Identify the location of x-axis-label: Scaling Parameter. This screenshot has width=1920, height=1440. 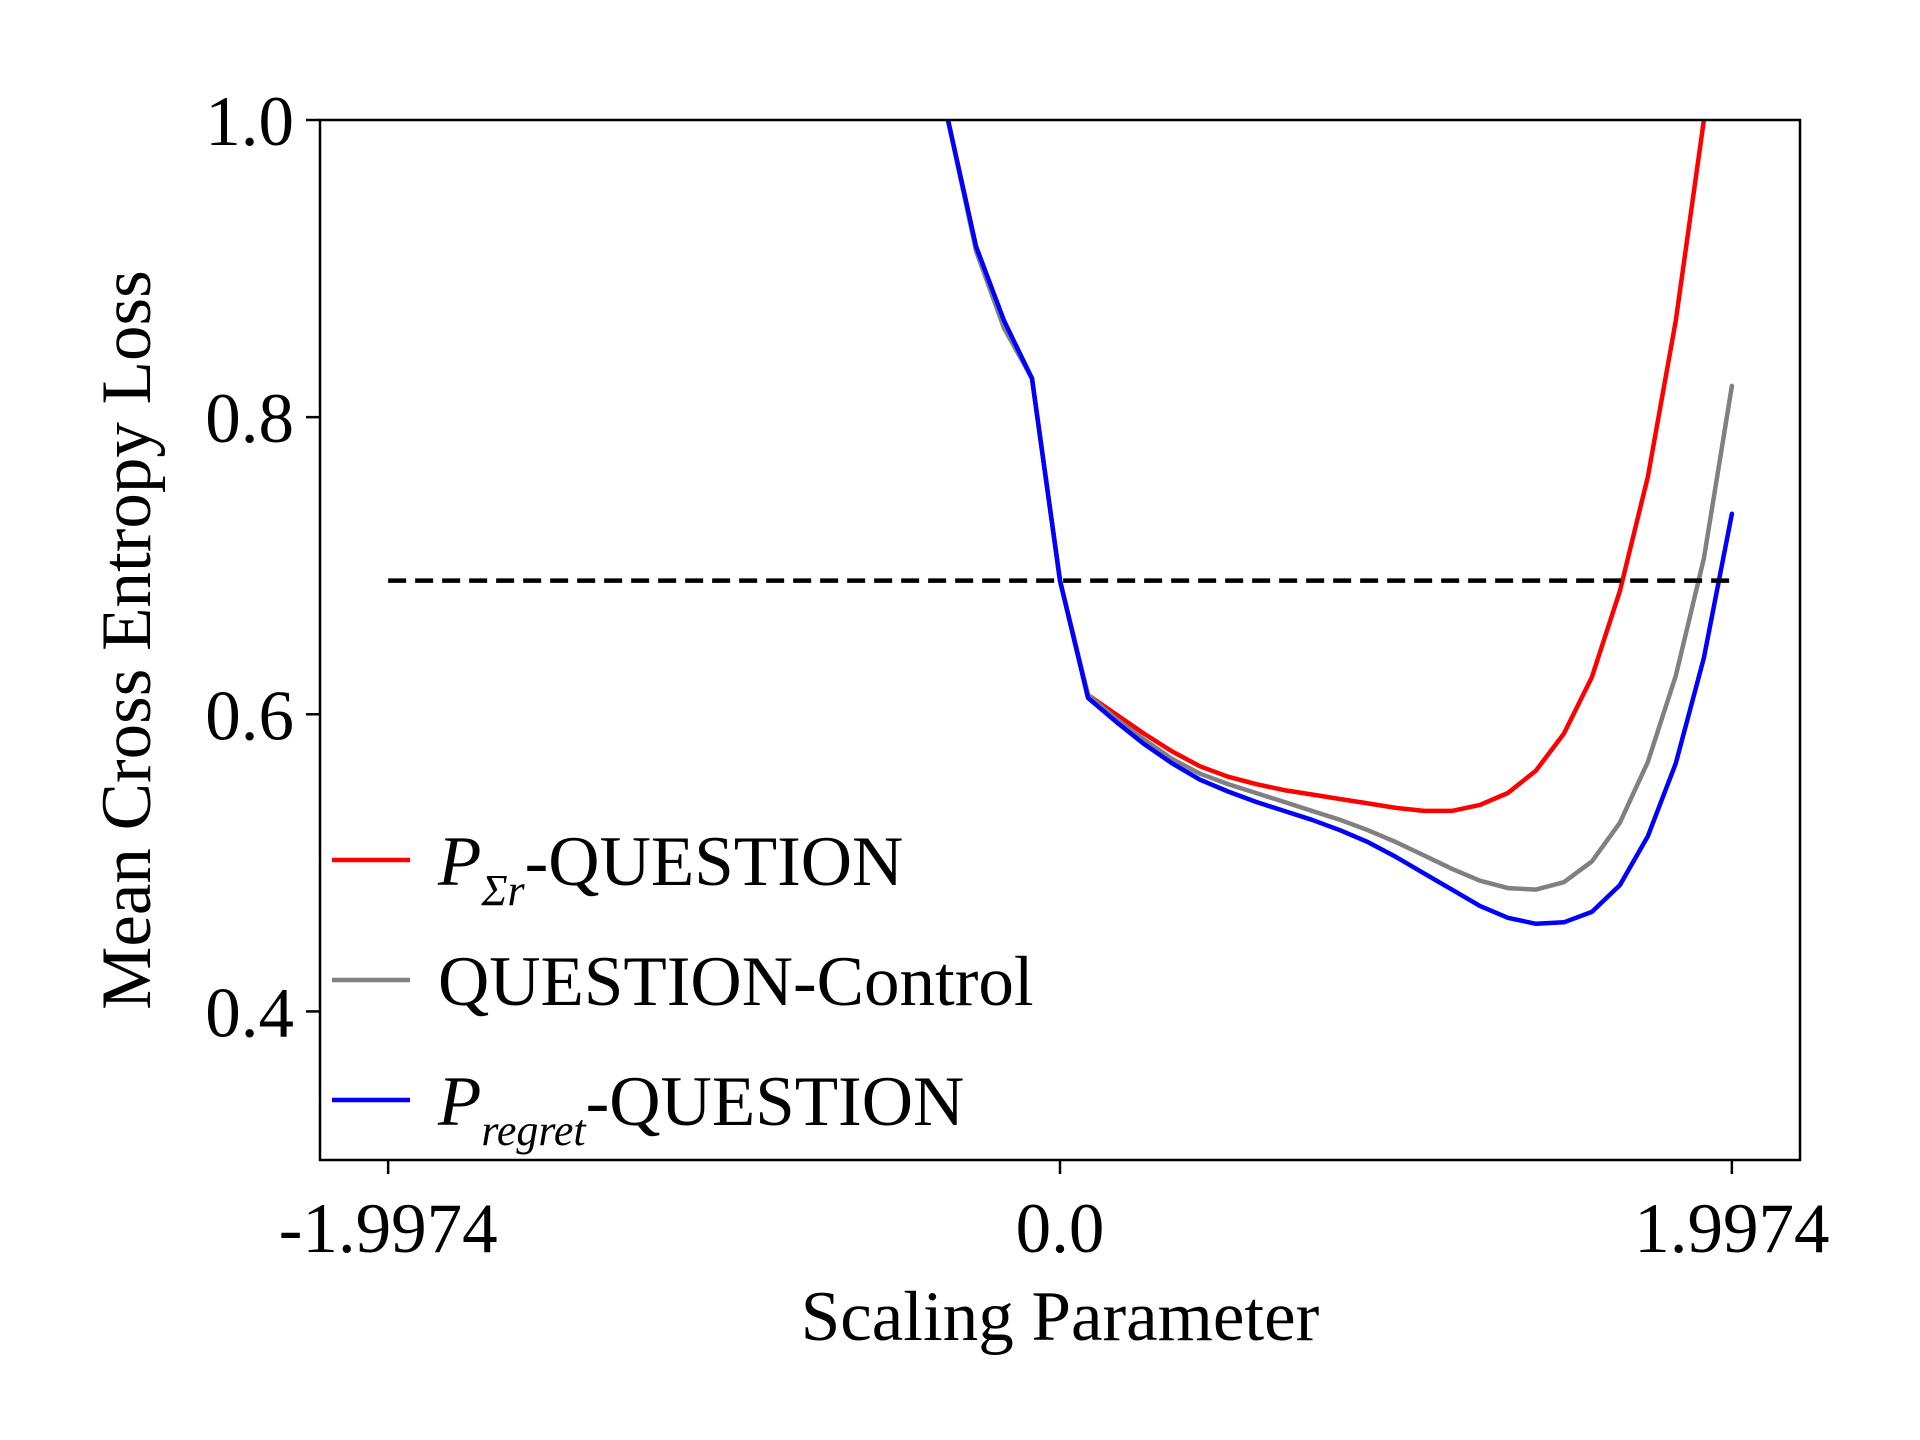
(1060, 1317).